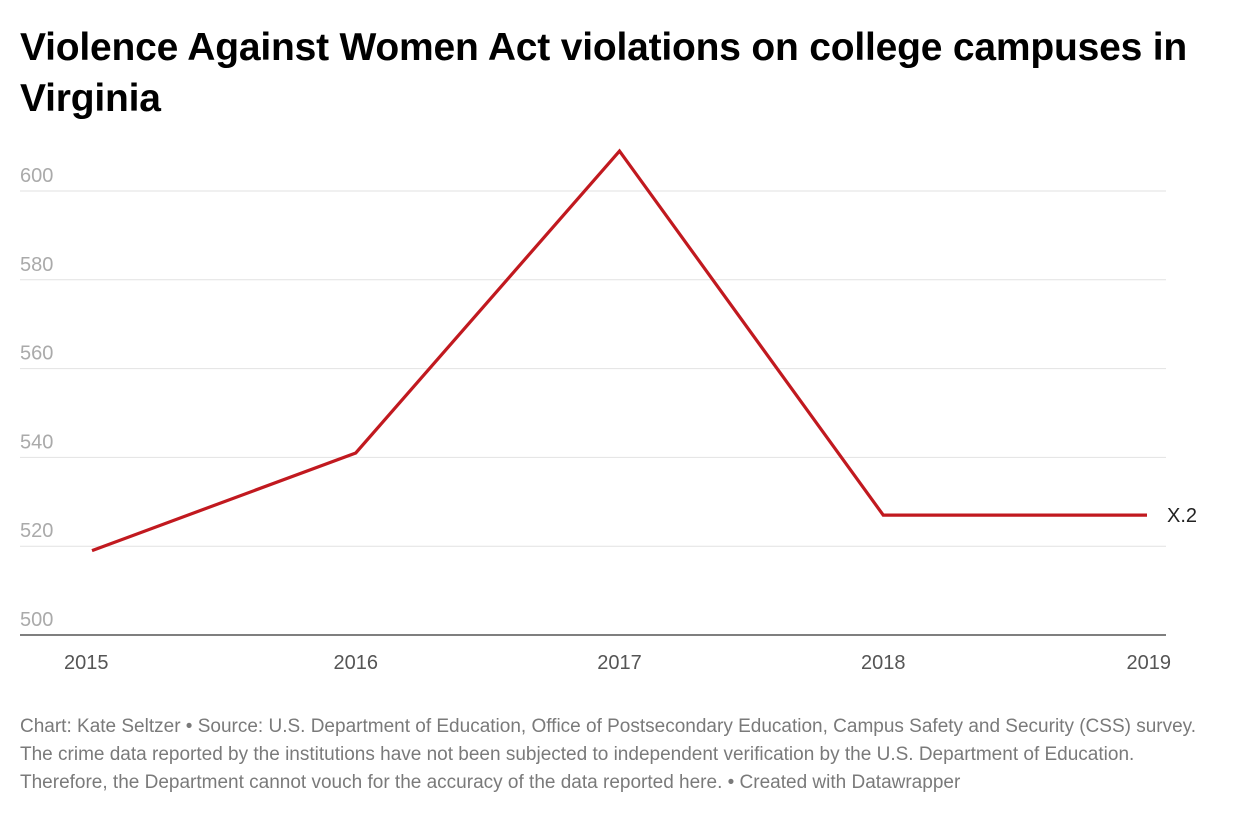 The width and height of the screenshot is (1240, 840). I want to click on x-tick-label: 2018, so click(883, 663).